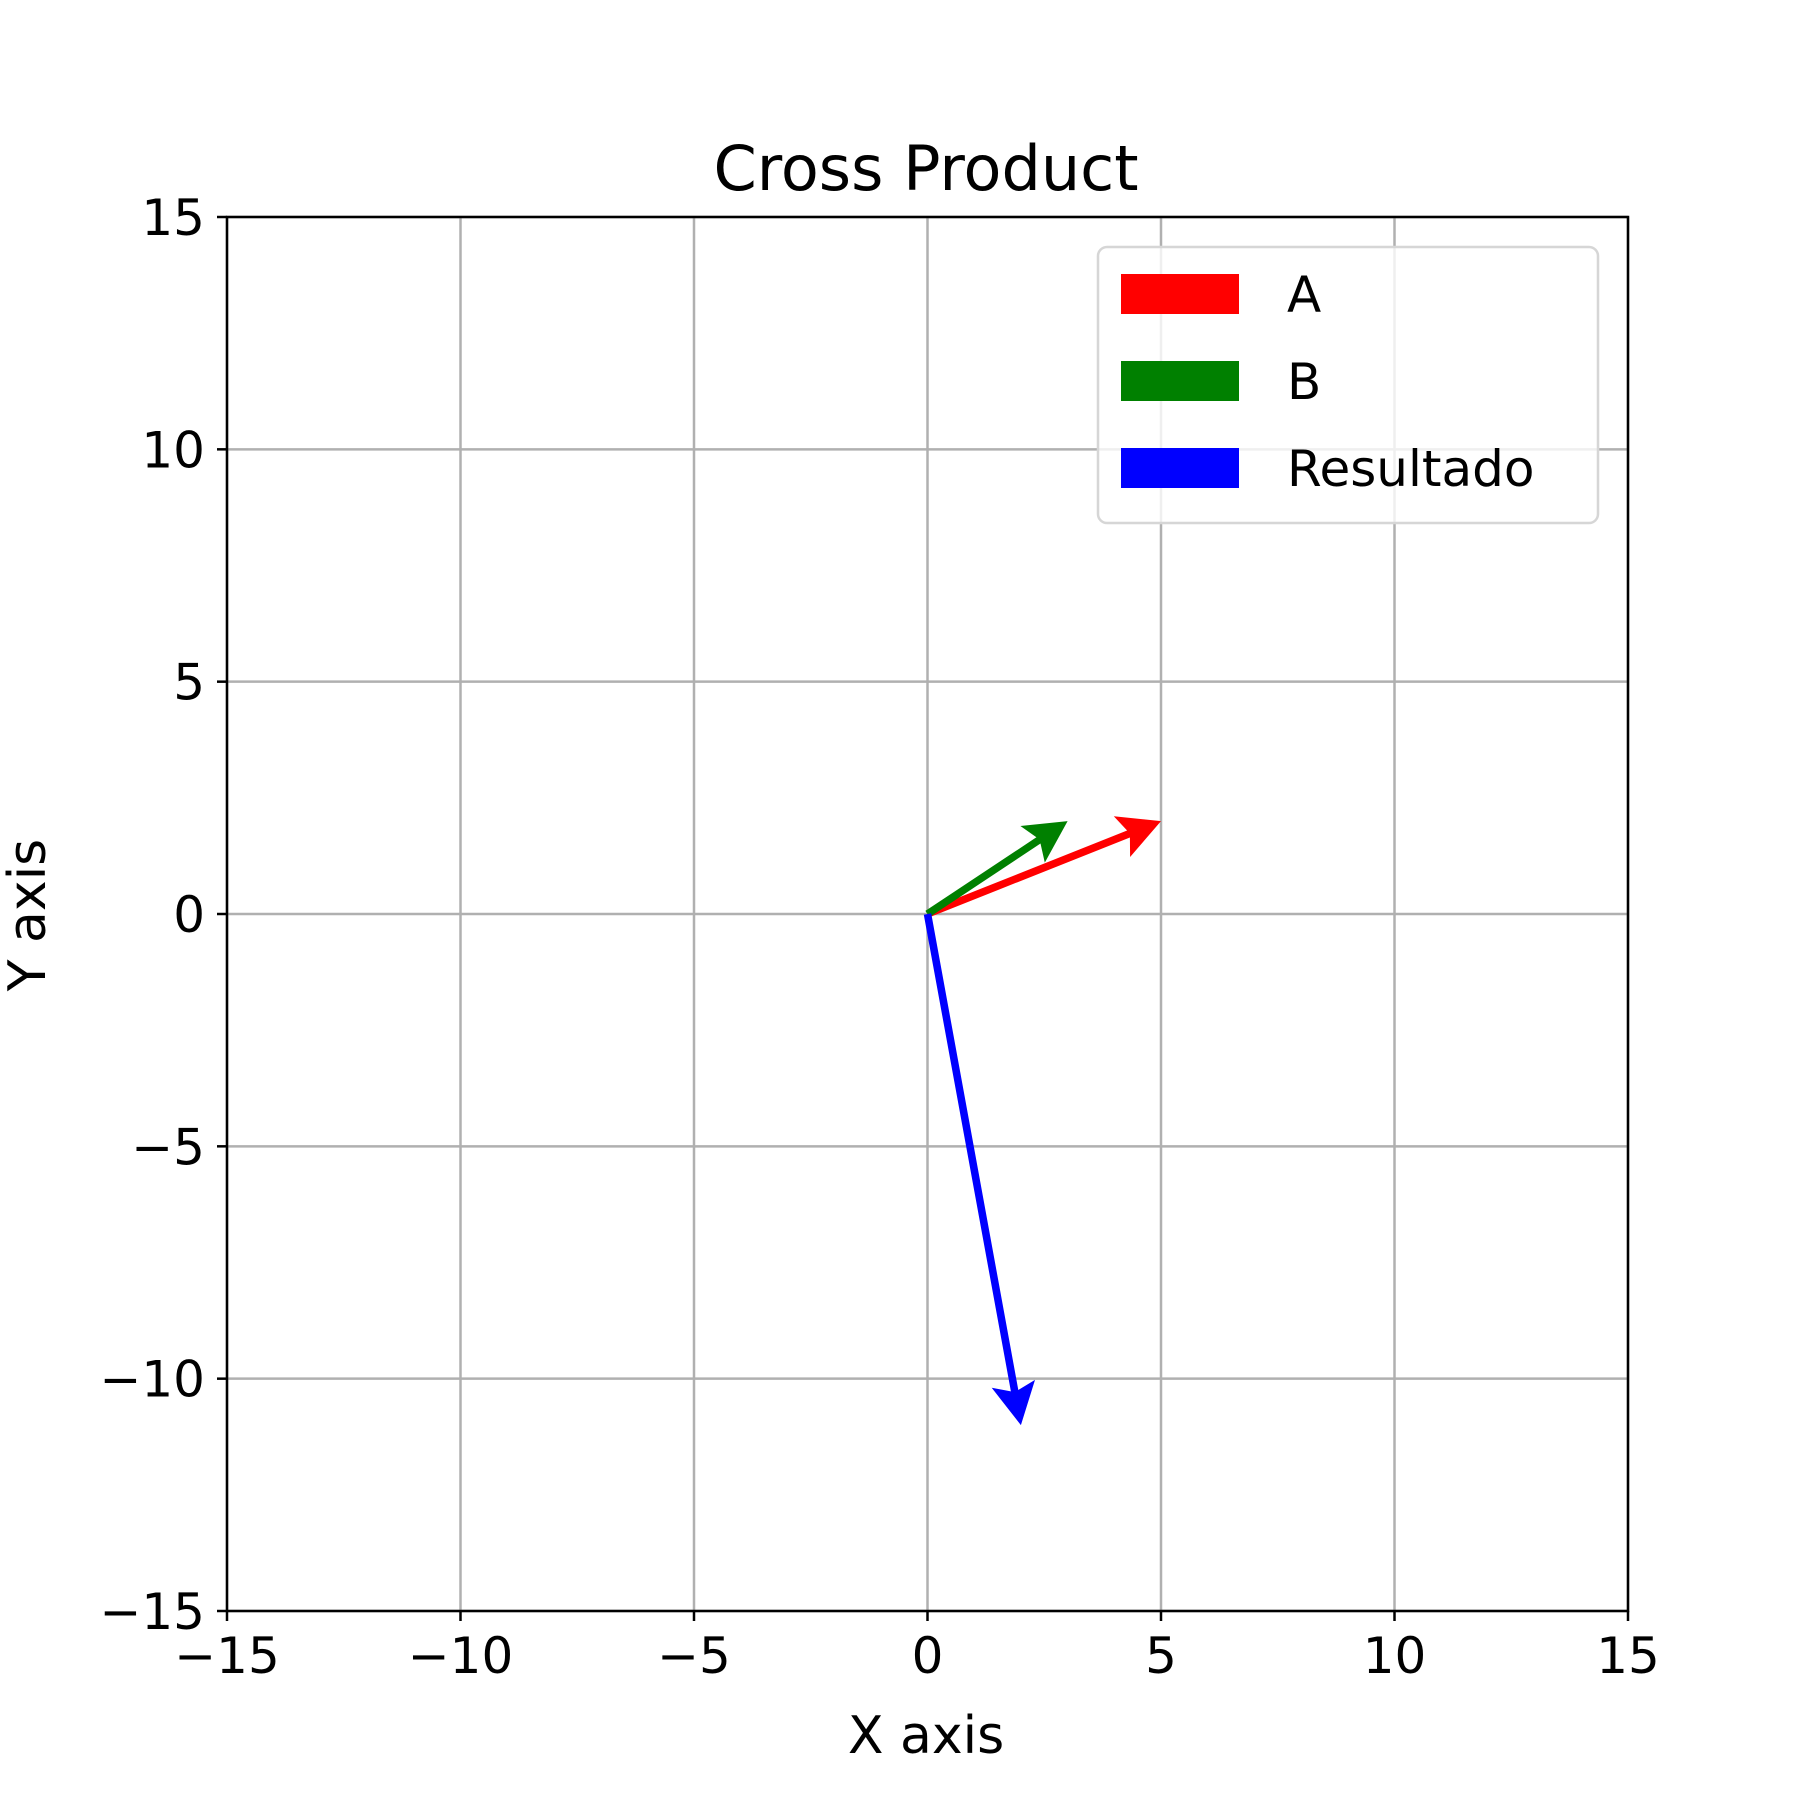 This screenshot has width=1800, height=1800. I want to click on vector-a-arrow, so click(1043, 867).